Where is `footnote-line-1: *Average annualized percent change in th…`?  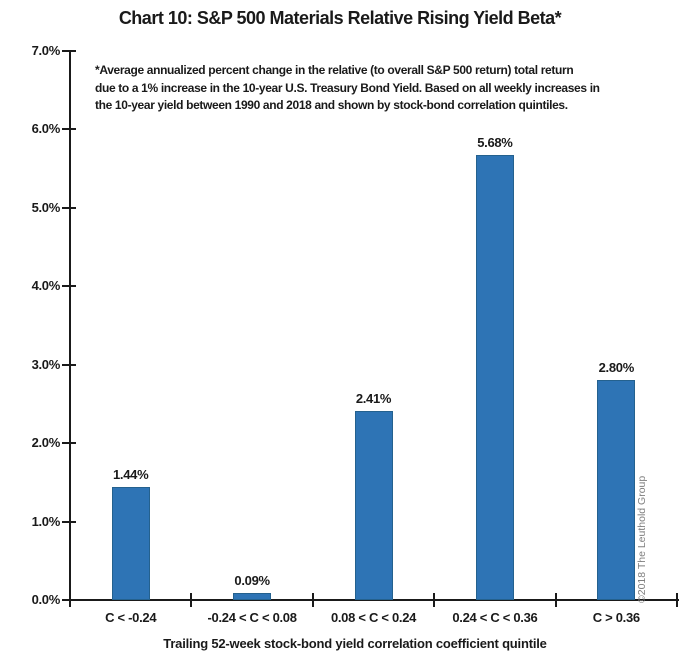 footnote-line-1: *Average annualized percent change in th… is located at coordinates (334, 70).